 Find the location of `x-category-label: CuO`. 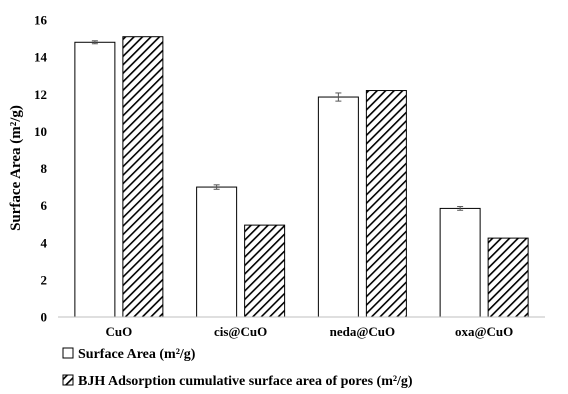

x-category-label: CuO is located at coordinates (119, 331).